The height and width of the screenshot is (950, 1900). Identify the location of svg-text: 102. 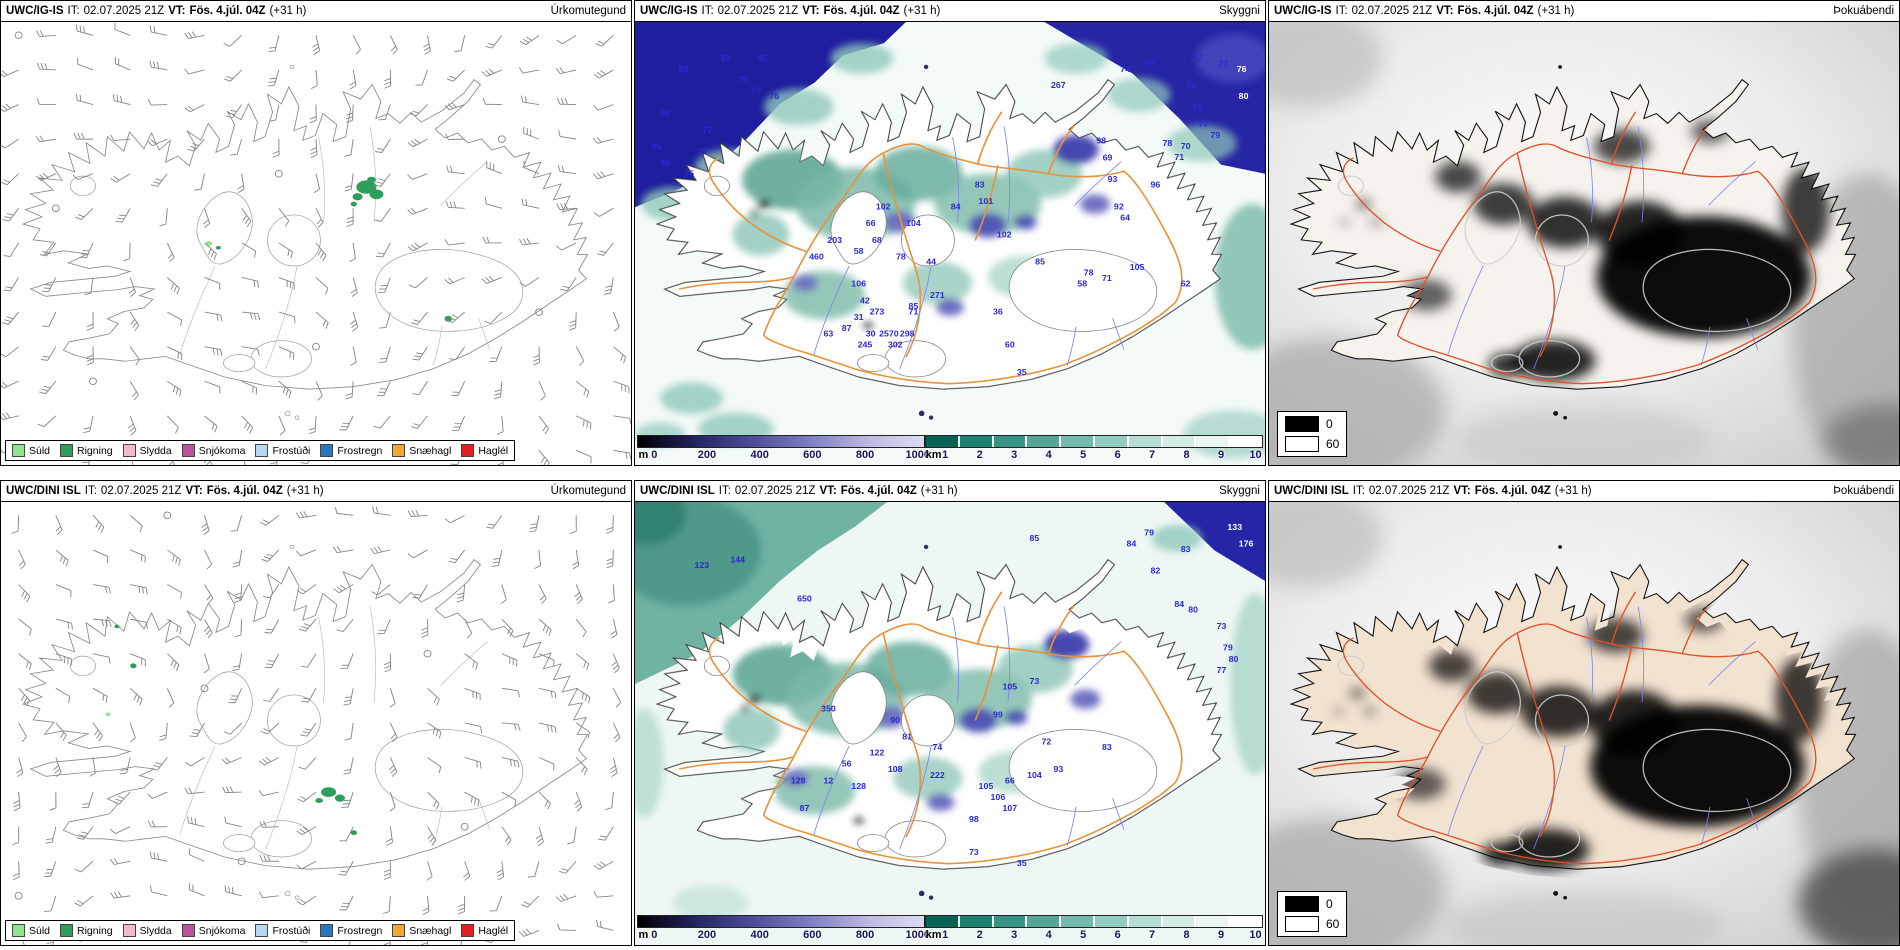
(883, 207).